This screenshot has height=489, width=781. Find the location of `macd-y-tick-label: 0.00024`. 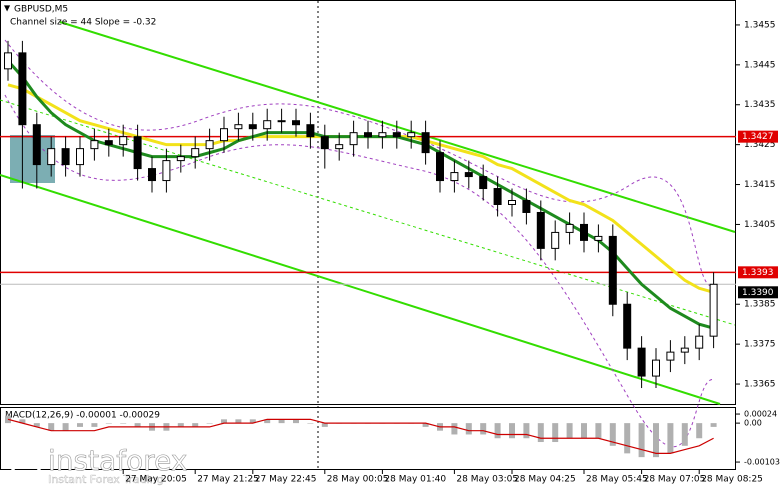

macd-y-tick-label: 0.00024 is located at coordinates (760, 414).